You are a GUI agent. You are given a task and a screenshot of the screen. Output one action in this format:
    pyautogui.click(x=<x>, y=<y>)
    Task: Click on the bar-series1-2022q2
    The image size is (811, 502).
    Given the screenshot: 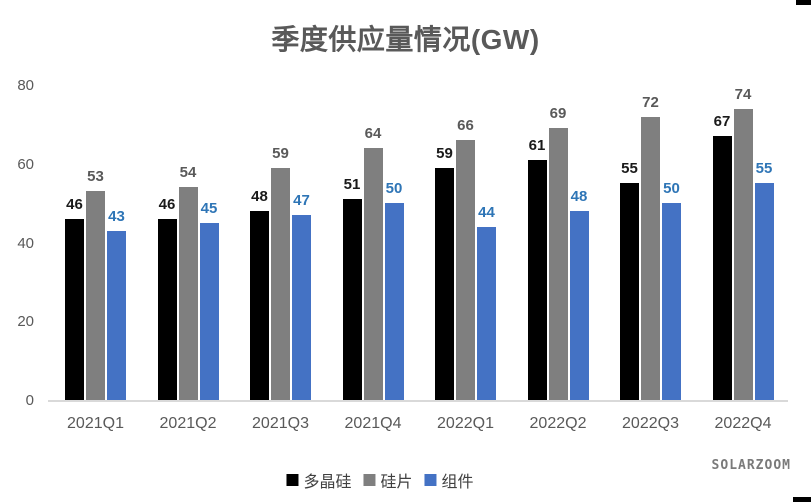 What is the action you would take?
    pyautogui.click(x=537, y=279)
    